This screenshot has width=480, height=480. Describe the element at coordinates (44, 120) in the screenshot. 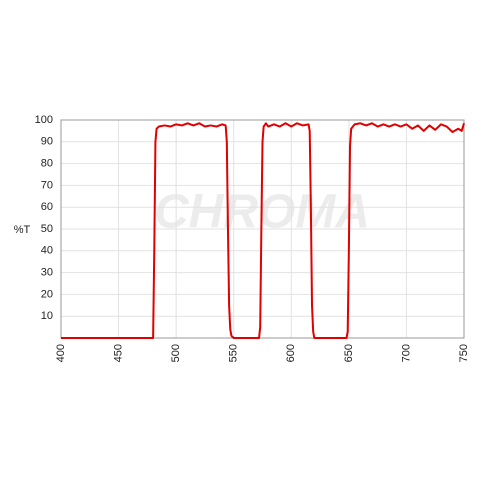

I see `y-tick-label: 100` at that location.